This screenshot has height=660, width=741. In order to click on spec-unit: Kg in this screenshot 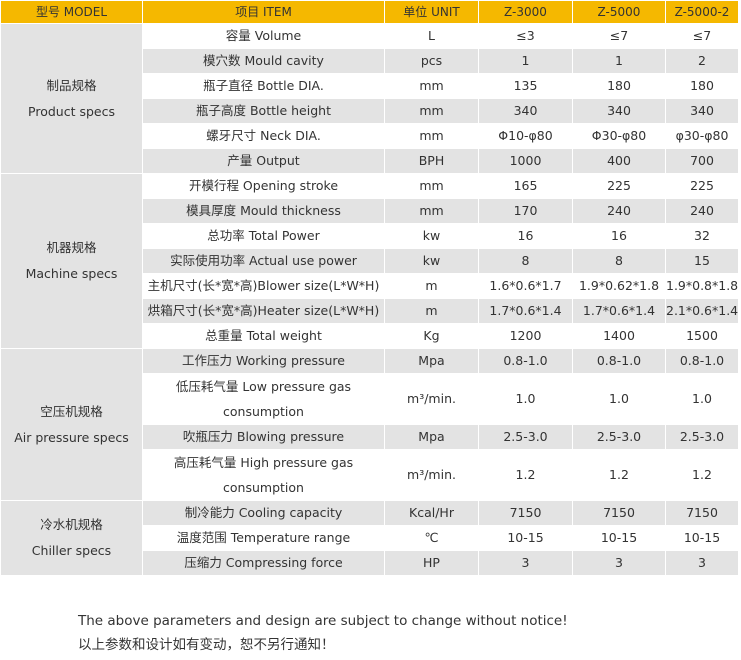, I will do `click(431, 336)`.